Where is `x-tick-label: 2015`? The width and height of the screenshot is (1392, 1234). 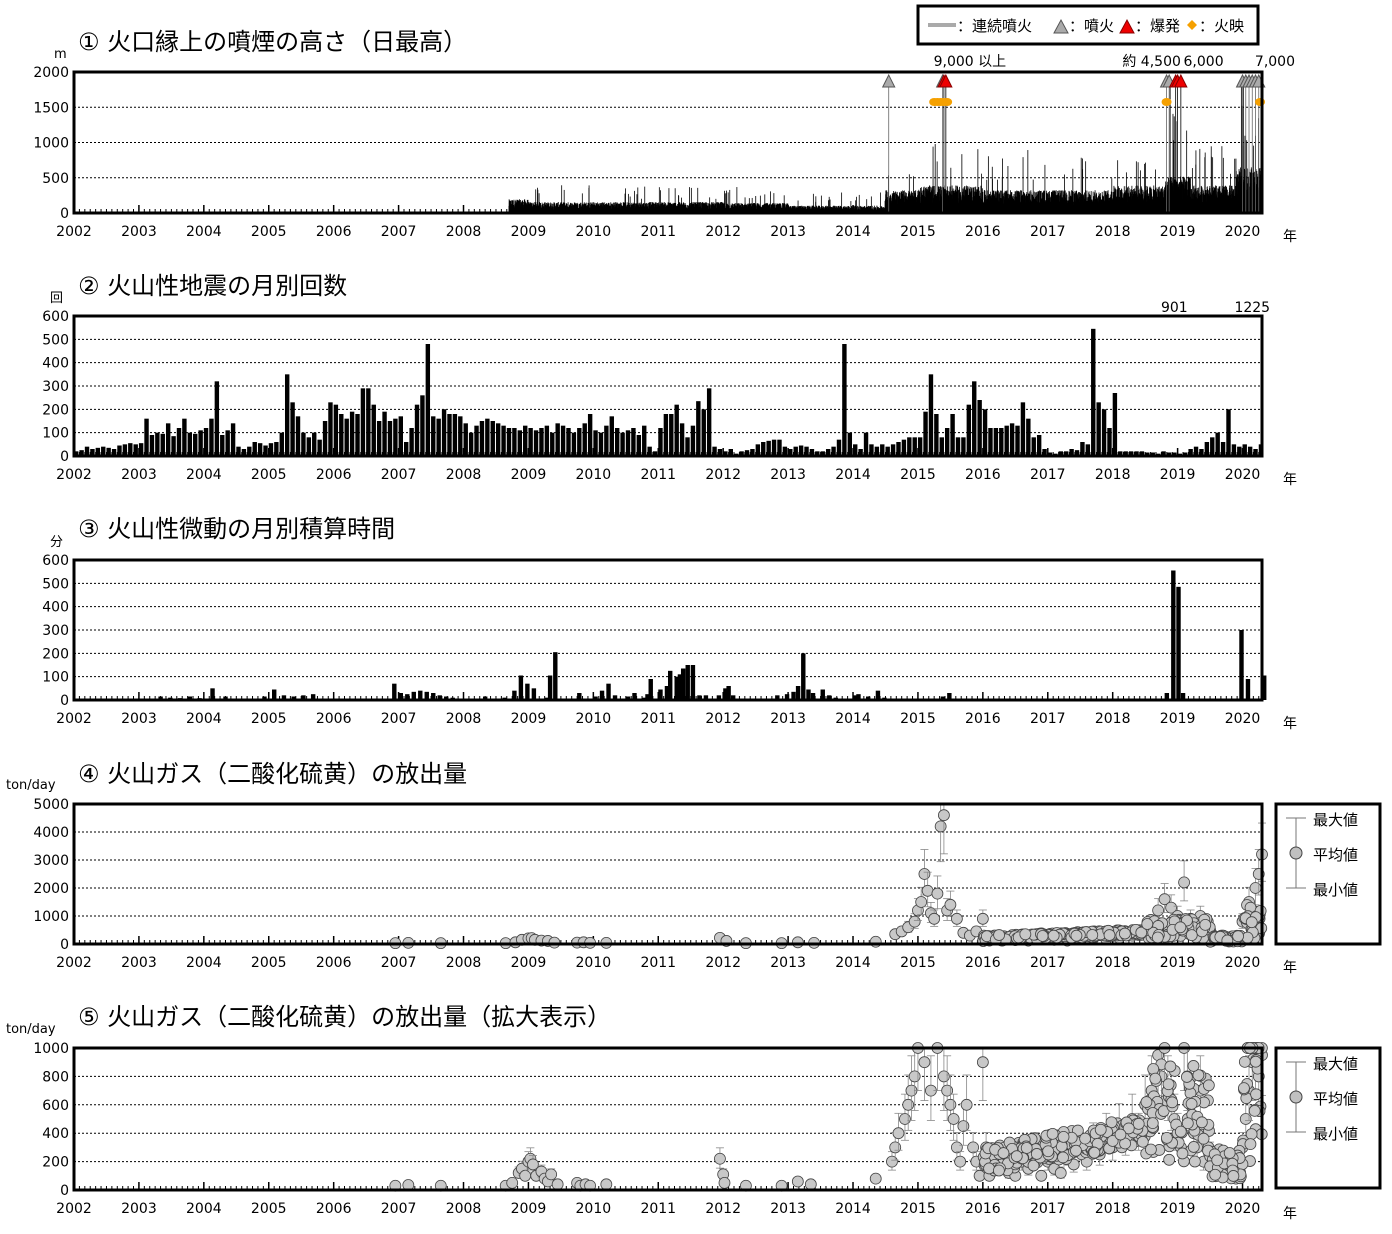 x-tick-label: 2015 is located at coordinates (918, 475).